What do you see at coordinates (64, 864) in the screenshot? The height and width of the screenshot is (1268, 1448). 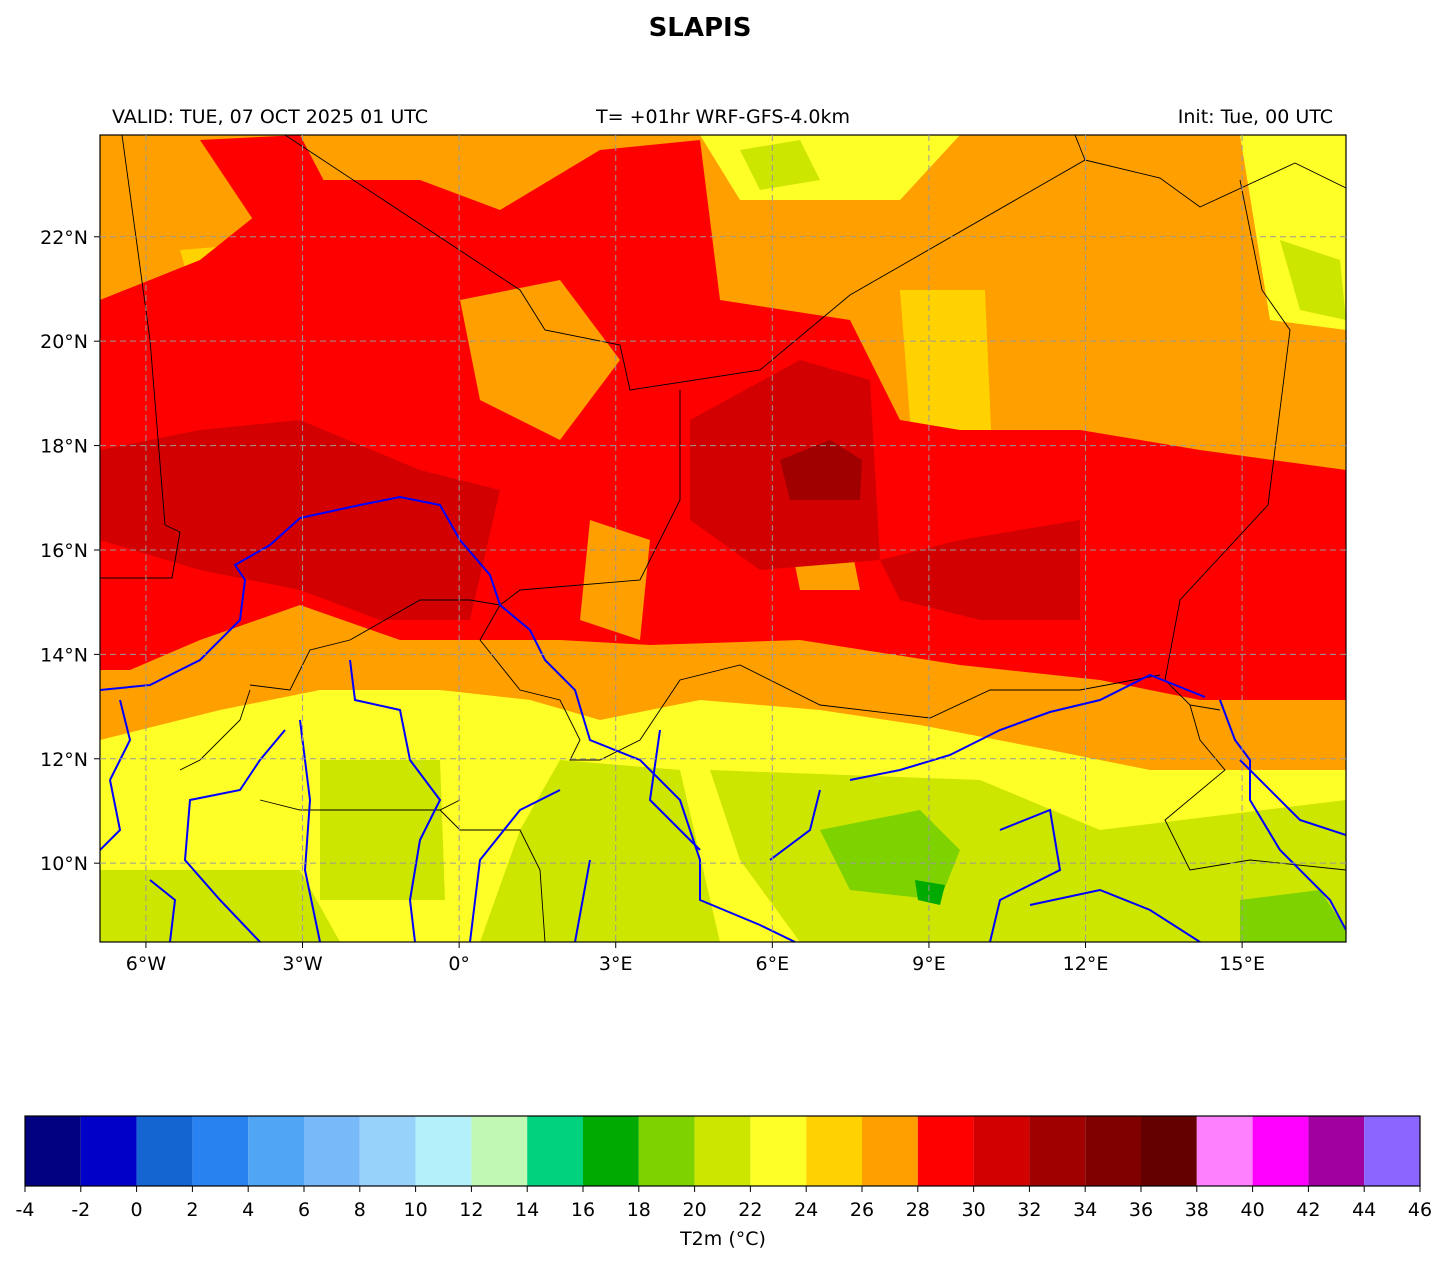 I see `lat-tick-label: 10°N` at bounding box center [64, 864].